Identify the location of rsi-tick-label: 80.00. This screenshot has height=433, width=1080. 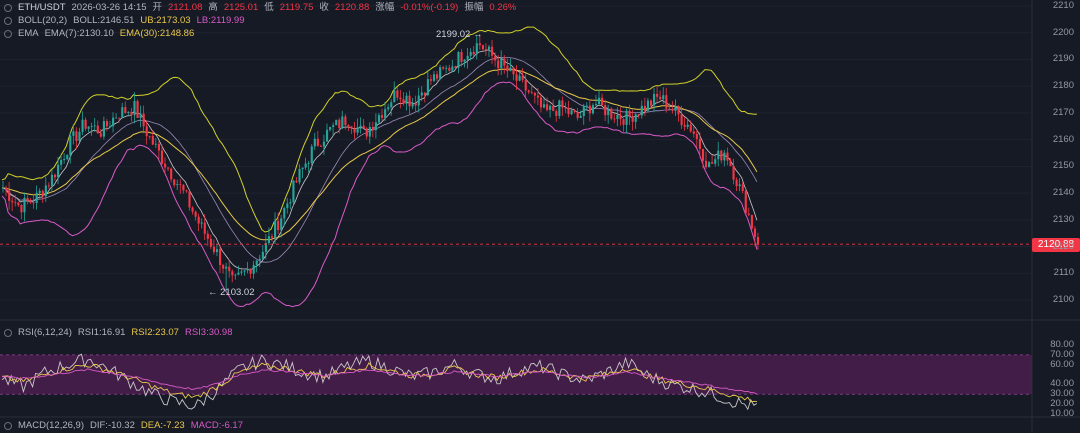
(1062, 344).